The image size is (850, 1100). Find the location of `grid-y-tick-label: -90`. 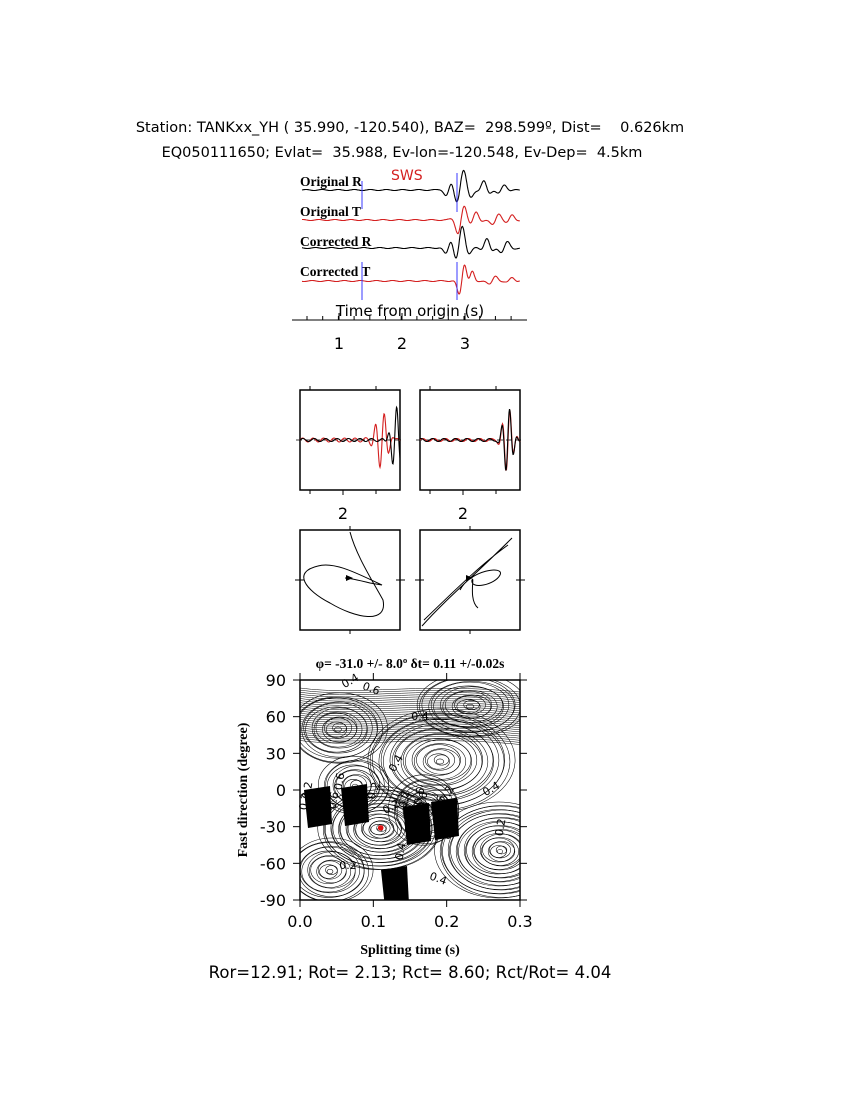

grid-y-tick-label: -90 is located at coordinates (273, 900).